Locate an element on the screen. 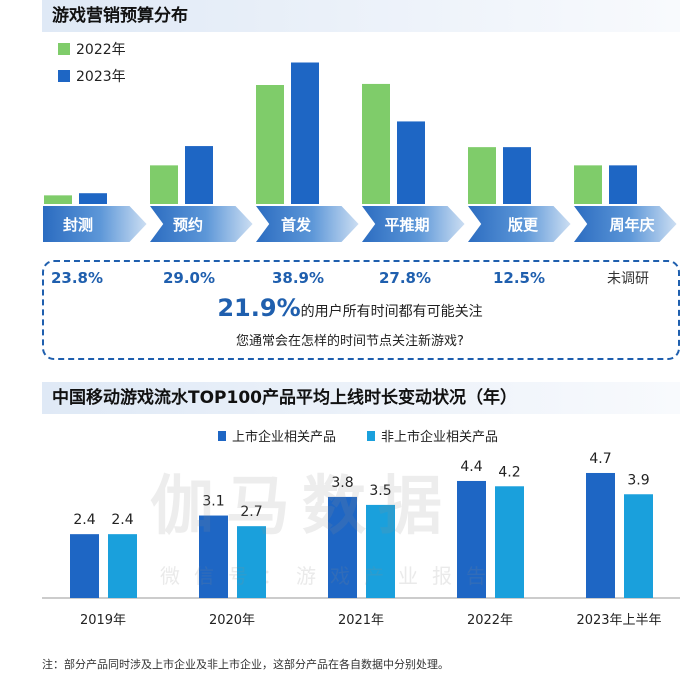  value-label-3-1: 4.2 is located at coordinates (509, 472).